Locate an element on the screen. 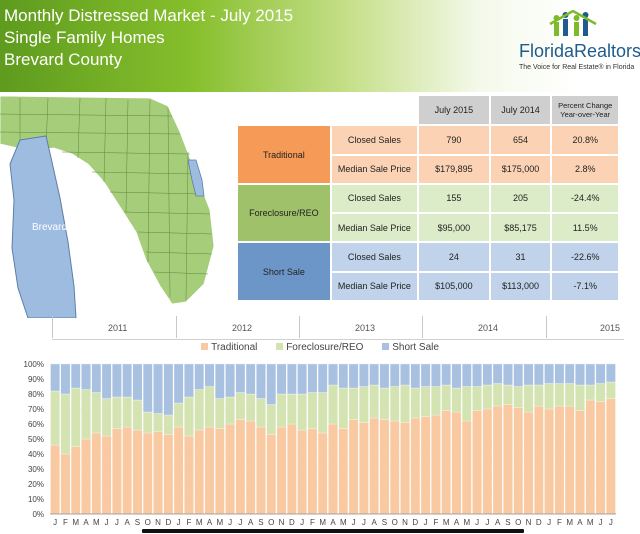 Image resolution: width=640 pixels, height=534 pixels. table-row: Median Sale Price $105,000 $113,000 -7.1% is located at coordinates (428, 286).